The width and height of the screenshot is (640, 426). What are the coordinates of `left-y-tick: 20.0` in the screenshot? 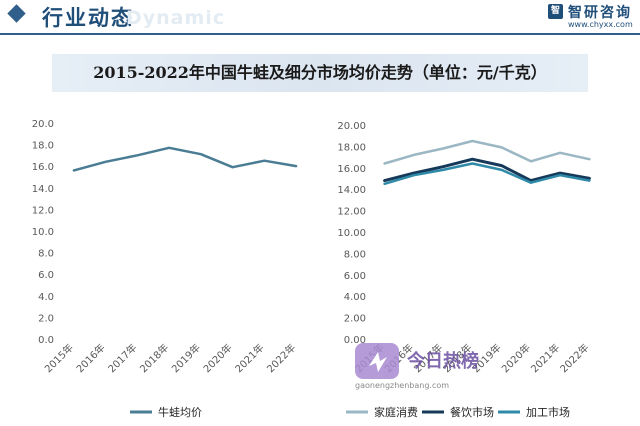 It's located at (43, 124).